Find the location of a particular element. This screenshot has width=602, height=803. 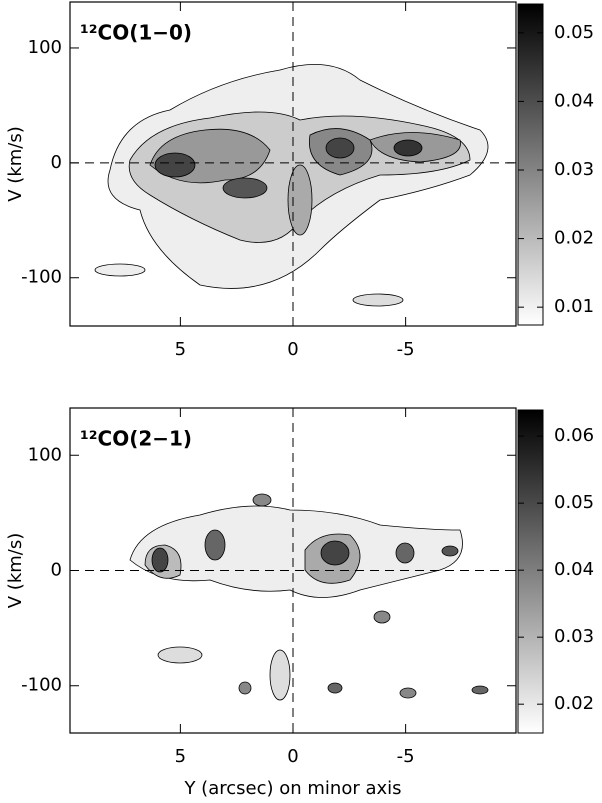

colorbar-tick-label: 0.01 is located at coordinates (574, 306).